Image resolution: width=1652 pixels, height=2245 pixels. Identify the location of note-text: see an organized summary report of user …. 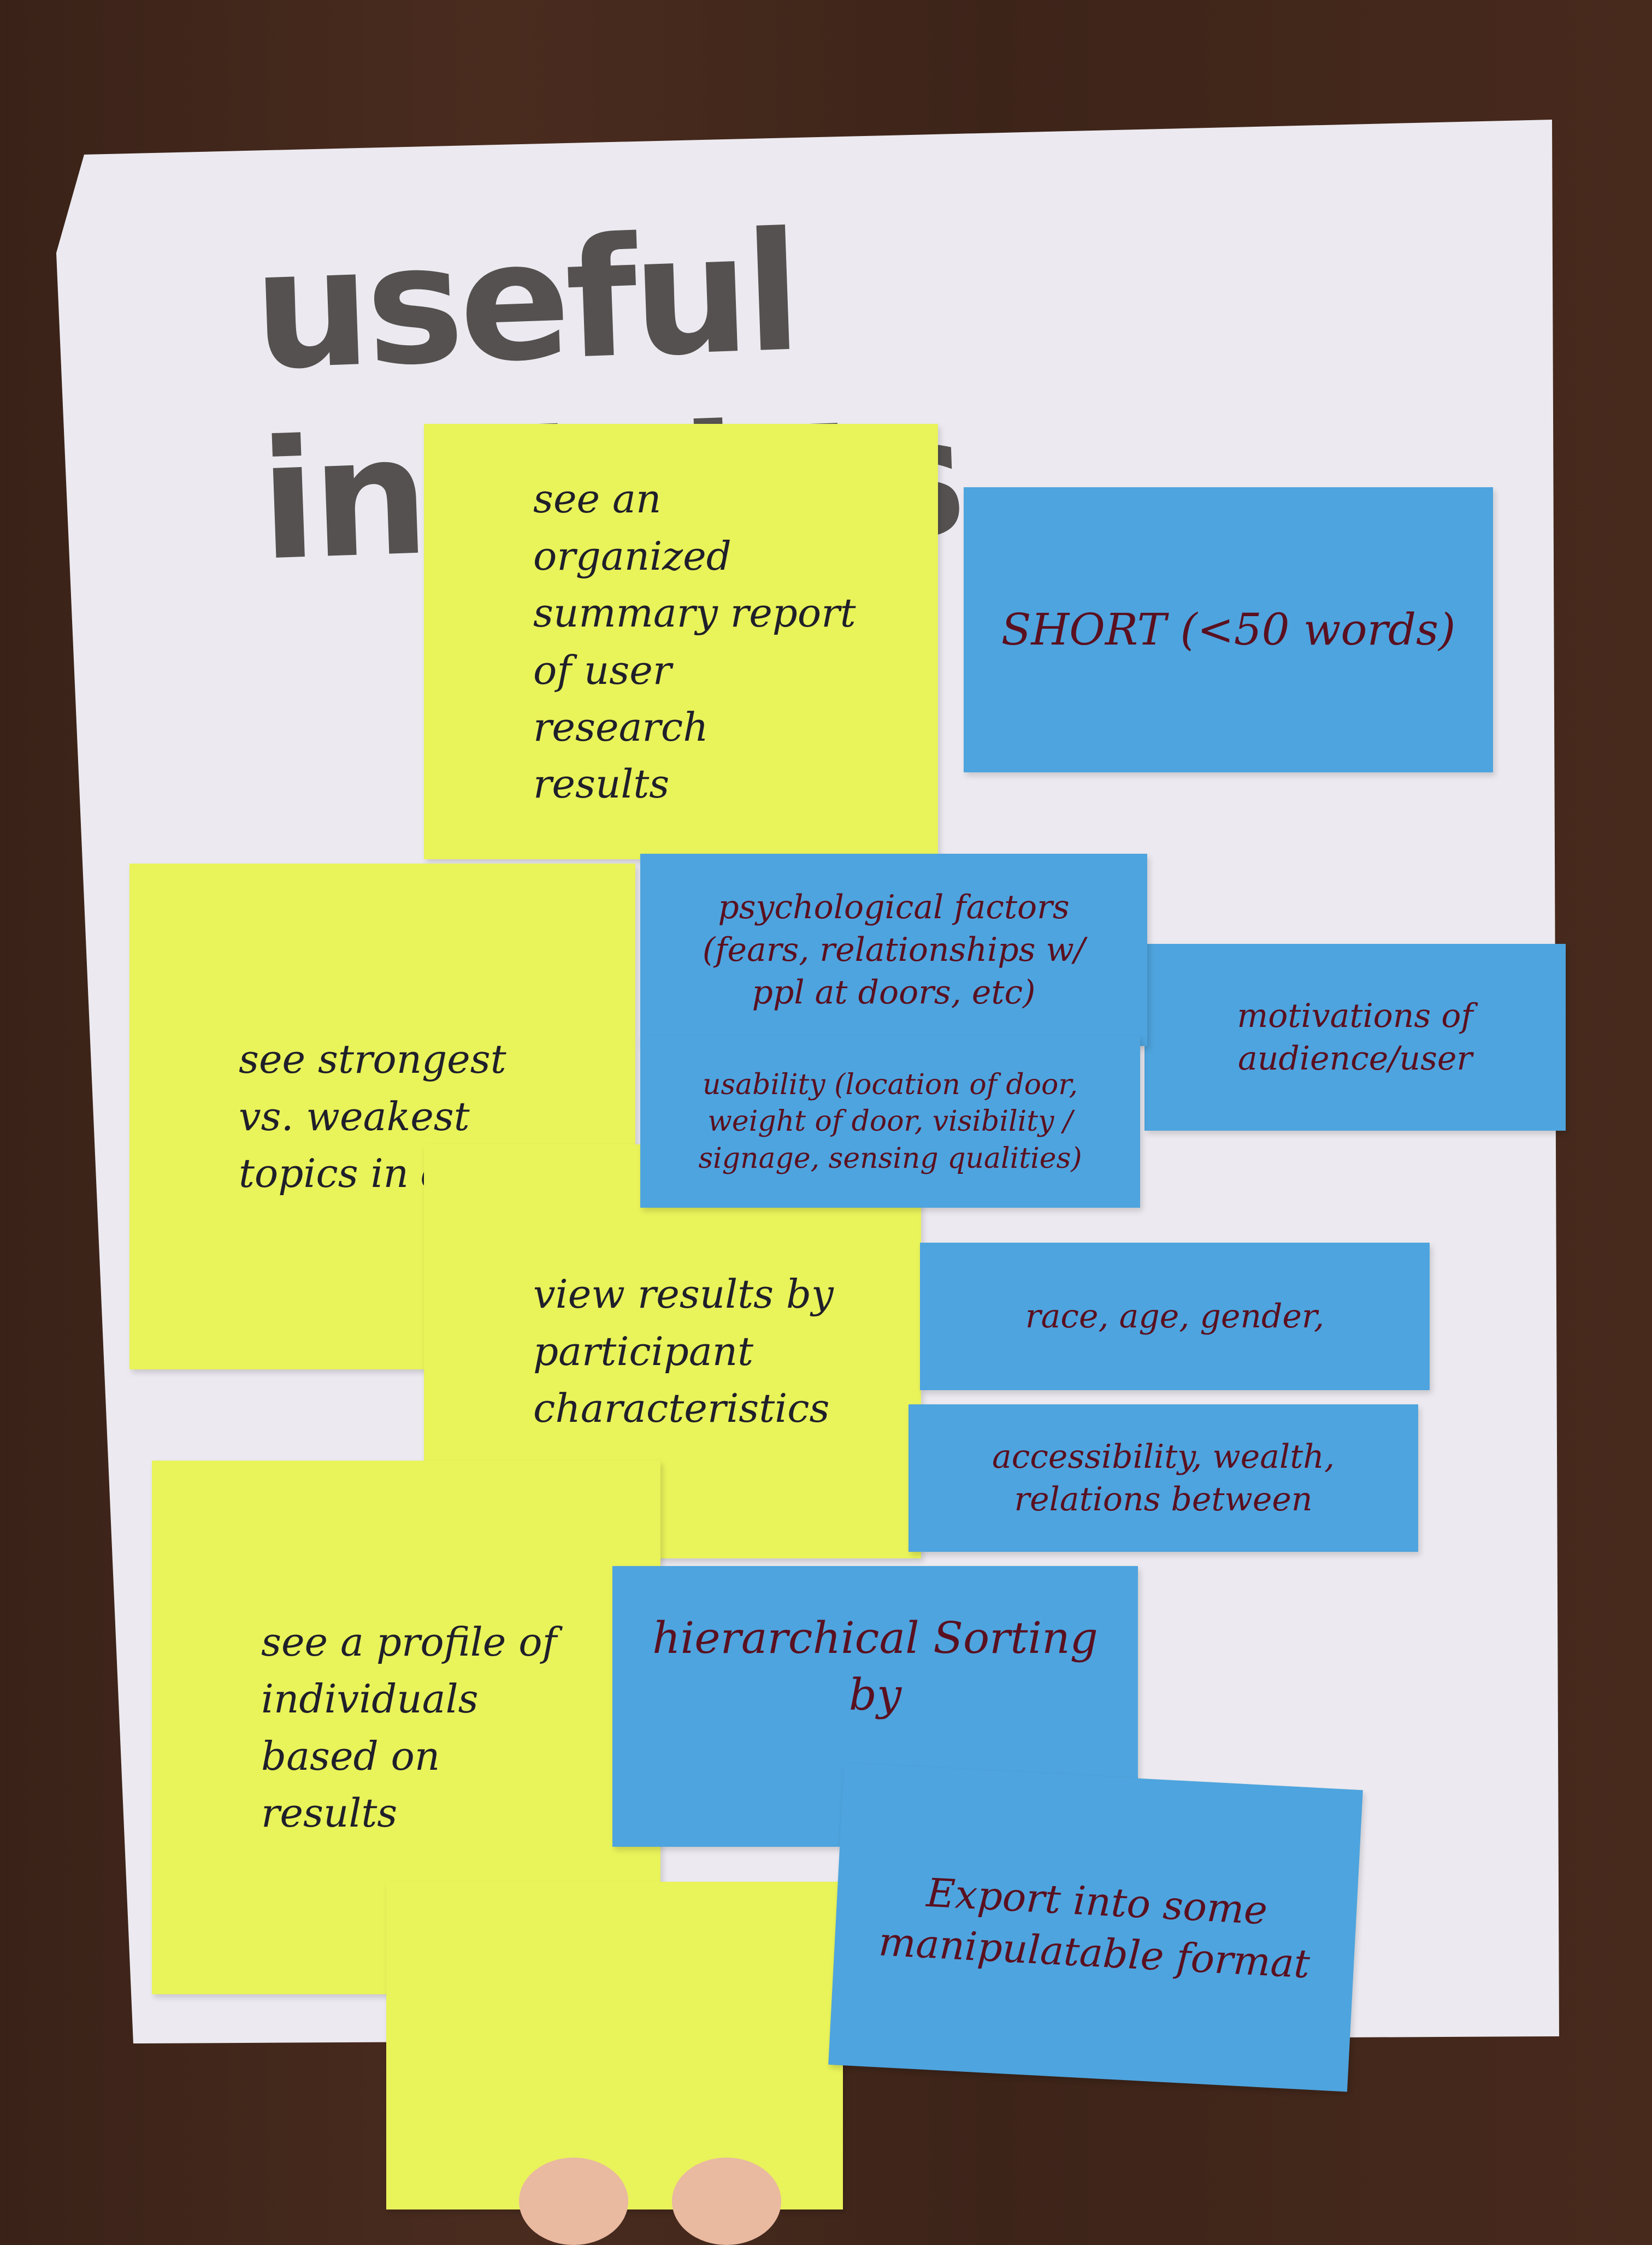
(694, 641).